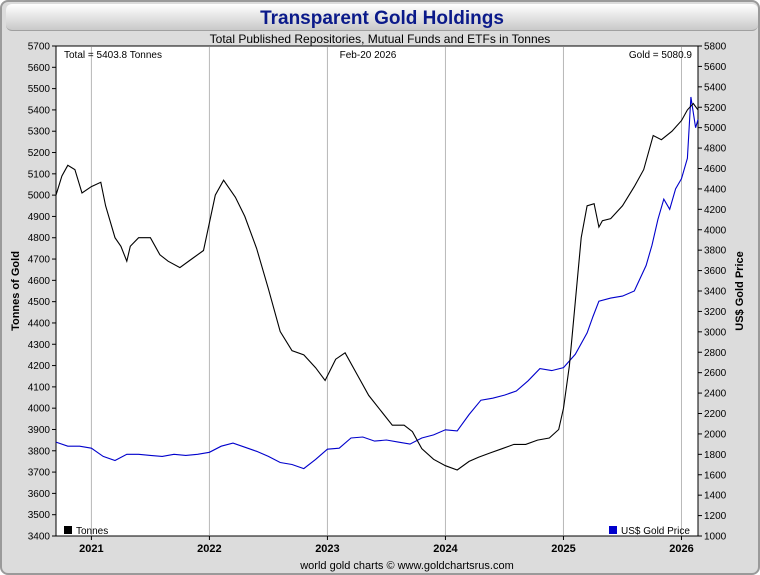 This screenshot has width=760, height=575. I want to click on gold-label: Gold = 5080.9, so click(661, 55).